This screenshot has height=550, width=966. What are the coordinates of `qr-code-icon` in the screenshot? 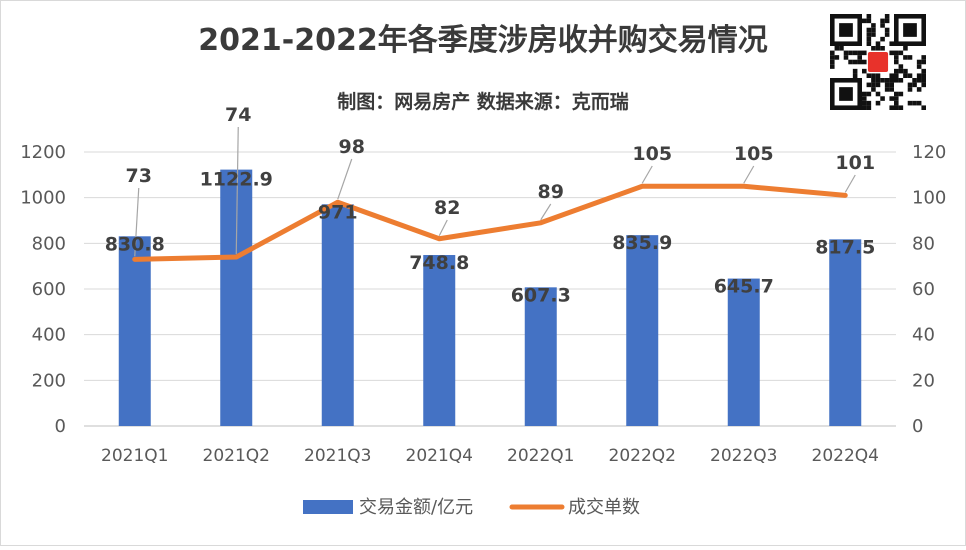 It's located at (878, 62).